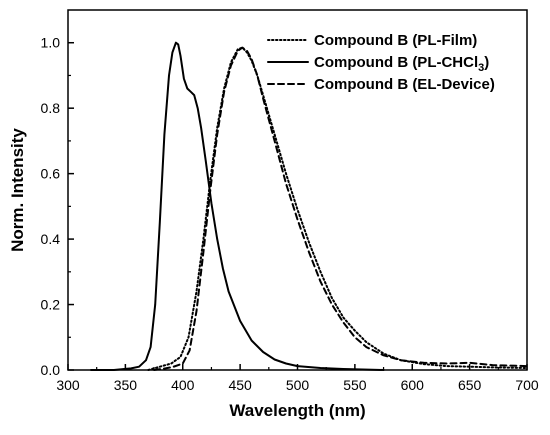  I want to click on x-tick-label: 400, so click(183, 385).